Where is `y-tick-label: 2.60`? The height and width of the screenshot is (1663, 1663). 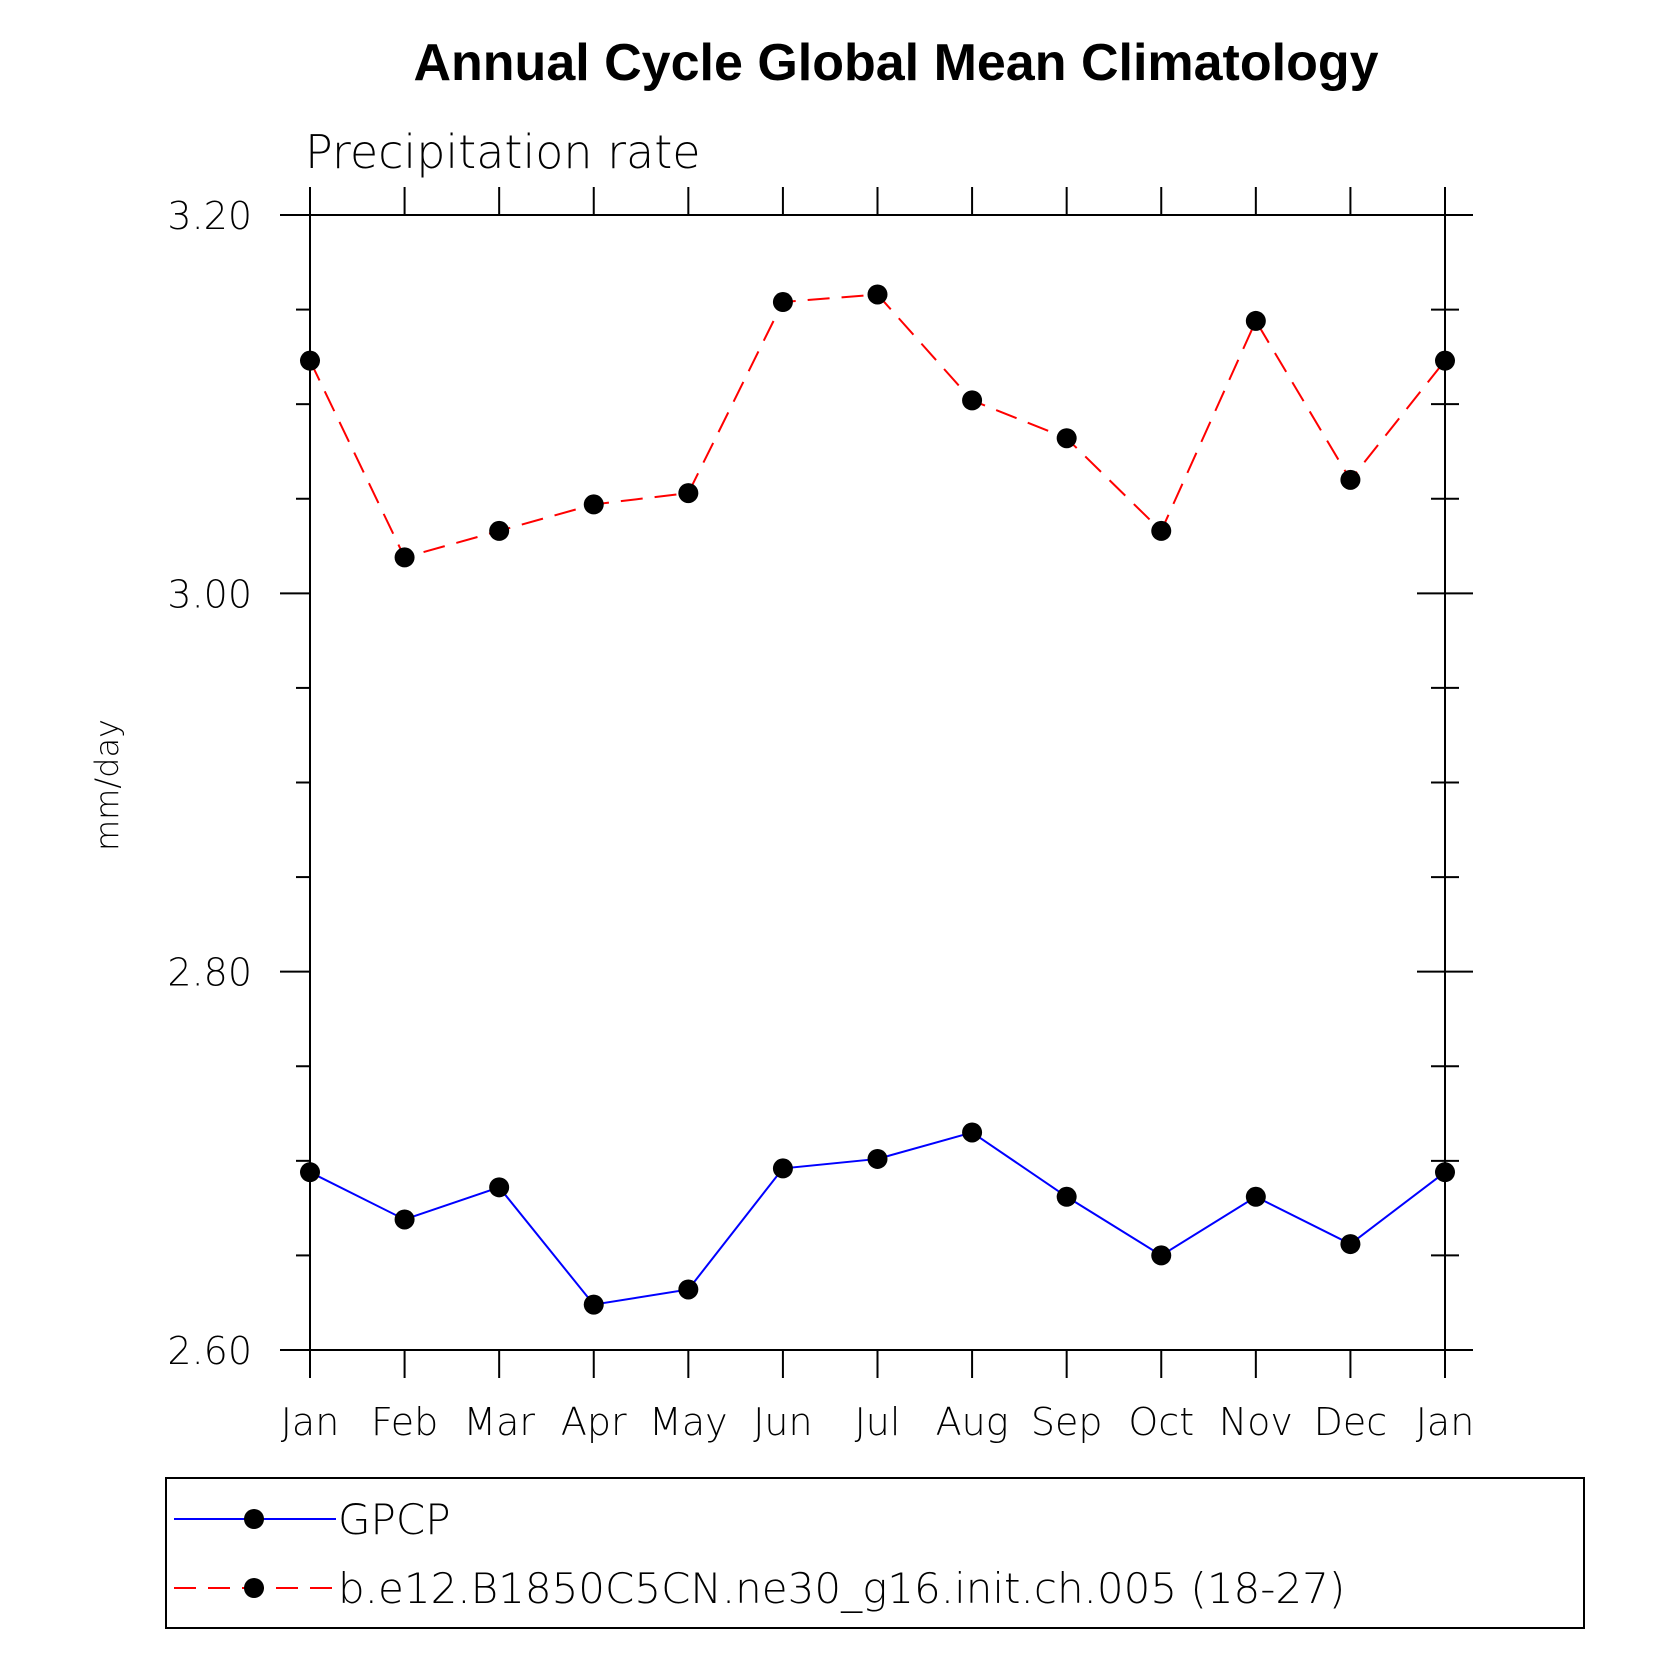
y-tick-label: 2.60 is located at coordinates (209, 1351).